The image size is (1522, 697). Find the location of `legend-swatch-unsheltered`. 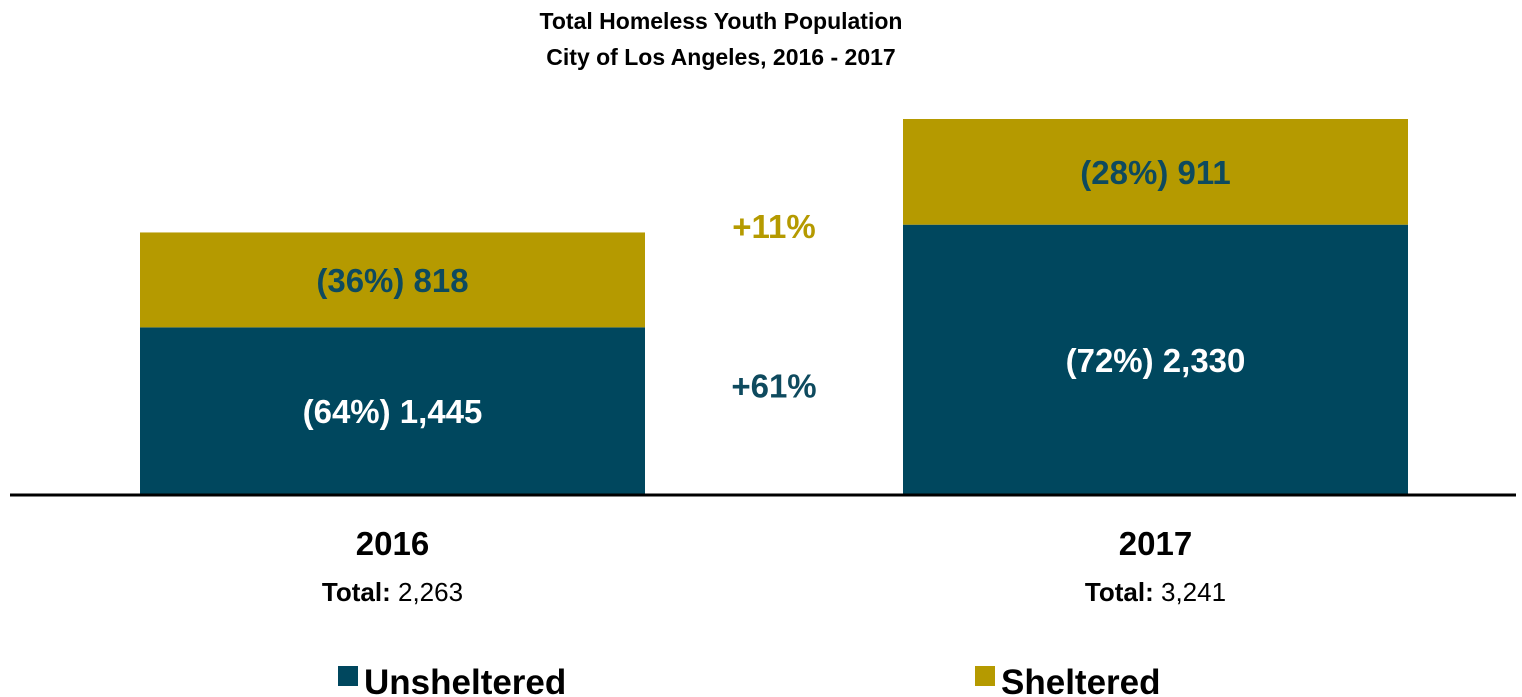

legend-swatch-unsheltered is located at coordinates (348, 676).